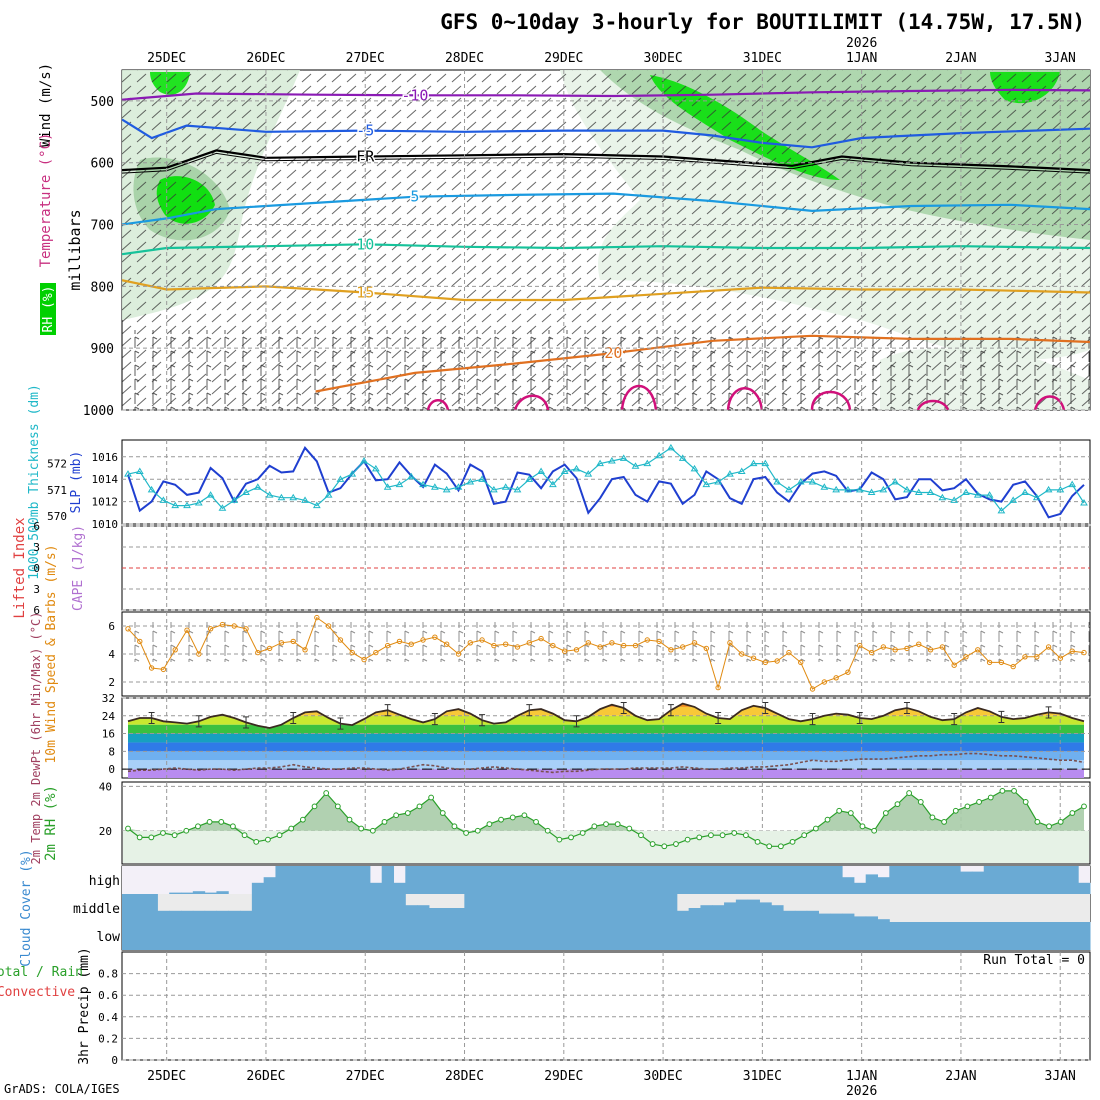 The height and width of the screenshot is (1100, 1100). I want to click on thickness-tick-label: 571, so click(57, 490).